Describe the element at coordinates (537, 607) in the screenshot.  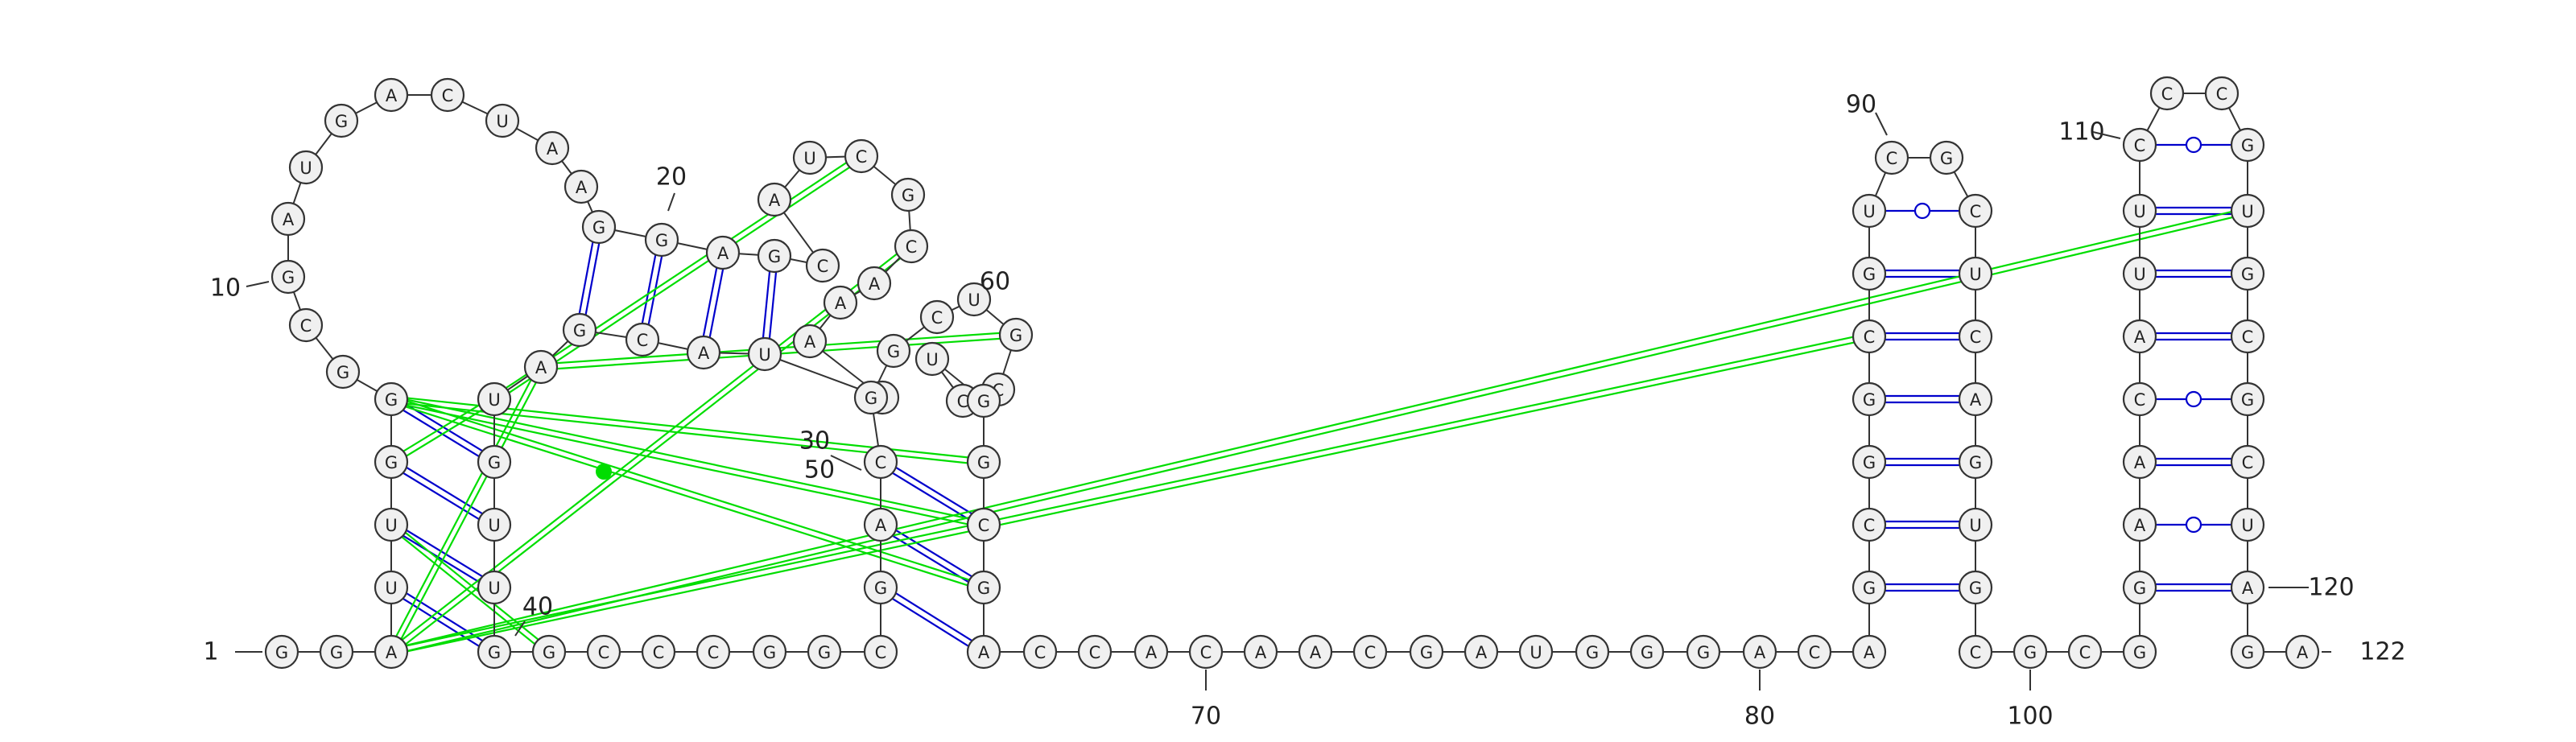
I see `position-label-40: 40` at that location.